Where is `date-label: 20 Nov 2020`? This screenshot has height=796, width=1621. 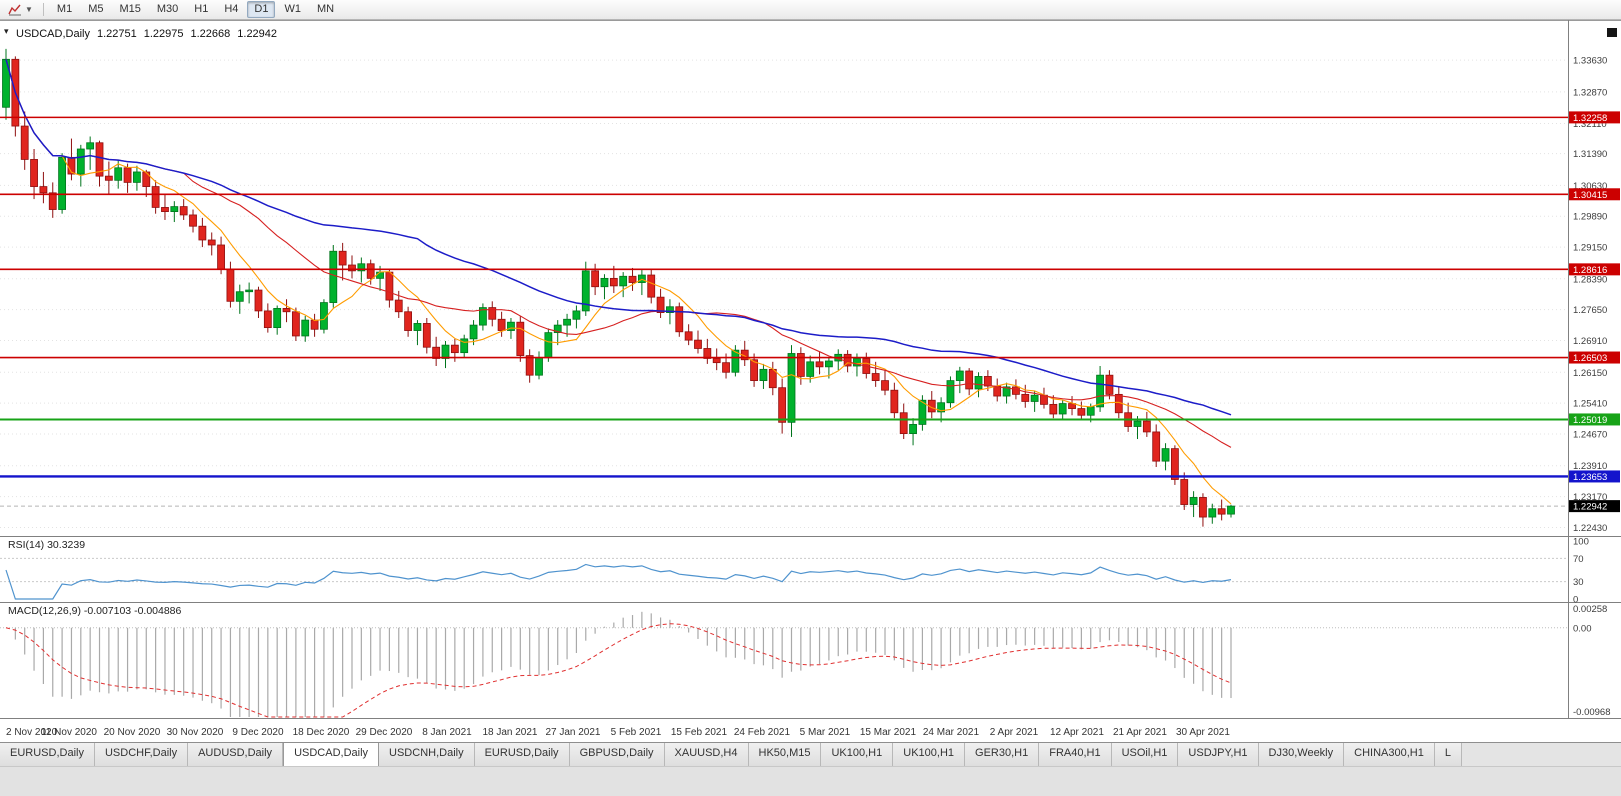 date-label: 20 Nov 2020 is located at coordinates (132, 732).